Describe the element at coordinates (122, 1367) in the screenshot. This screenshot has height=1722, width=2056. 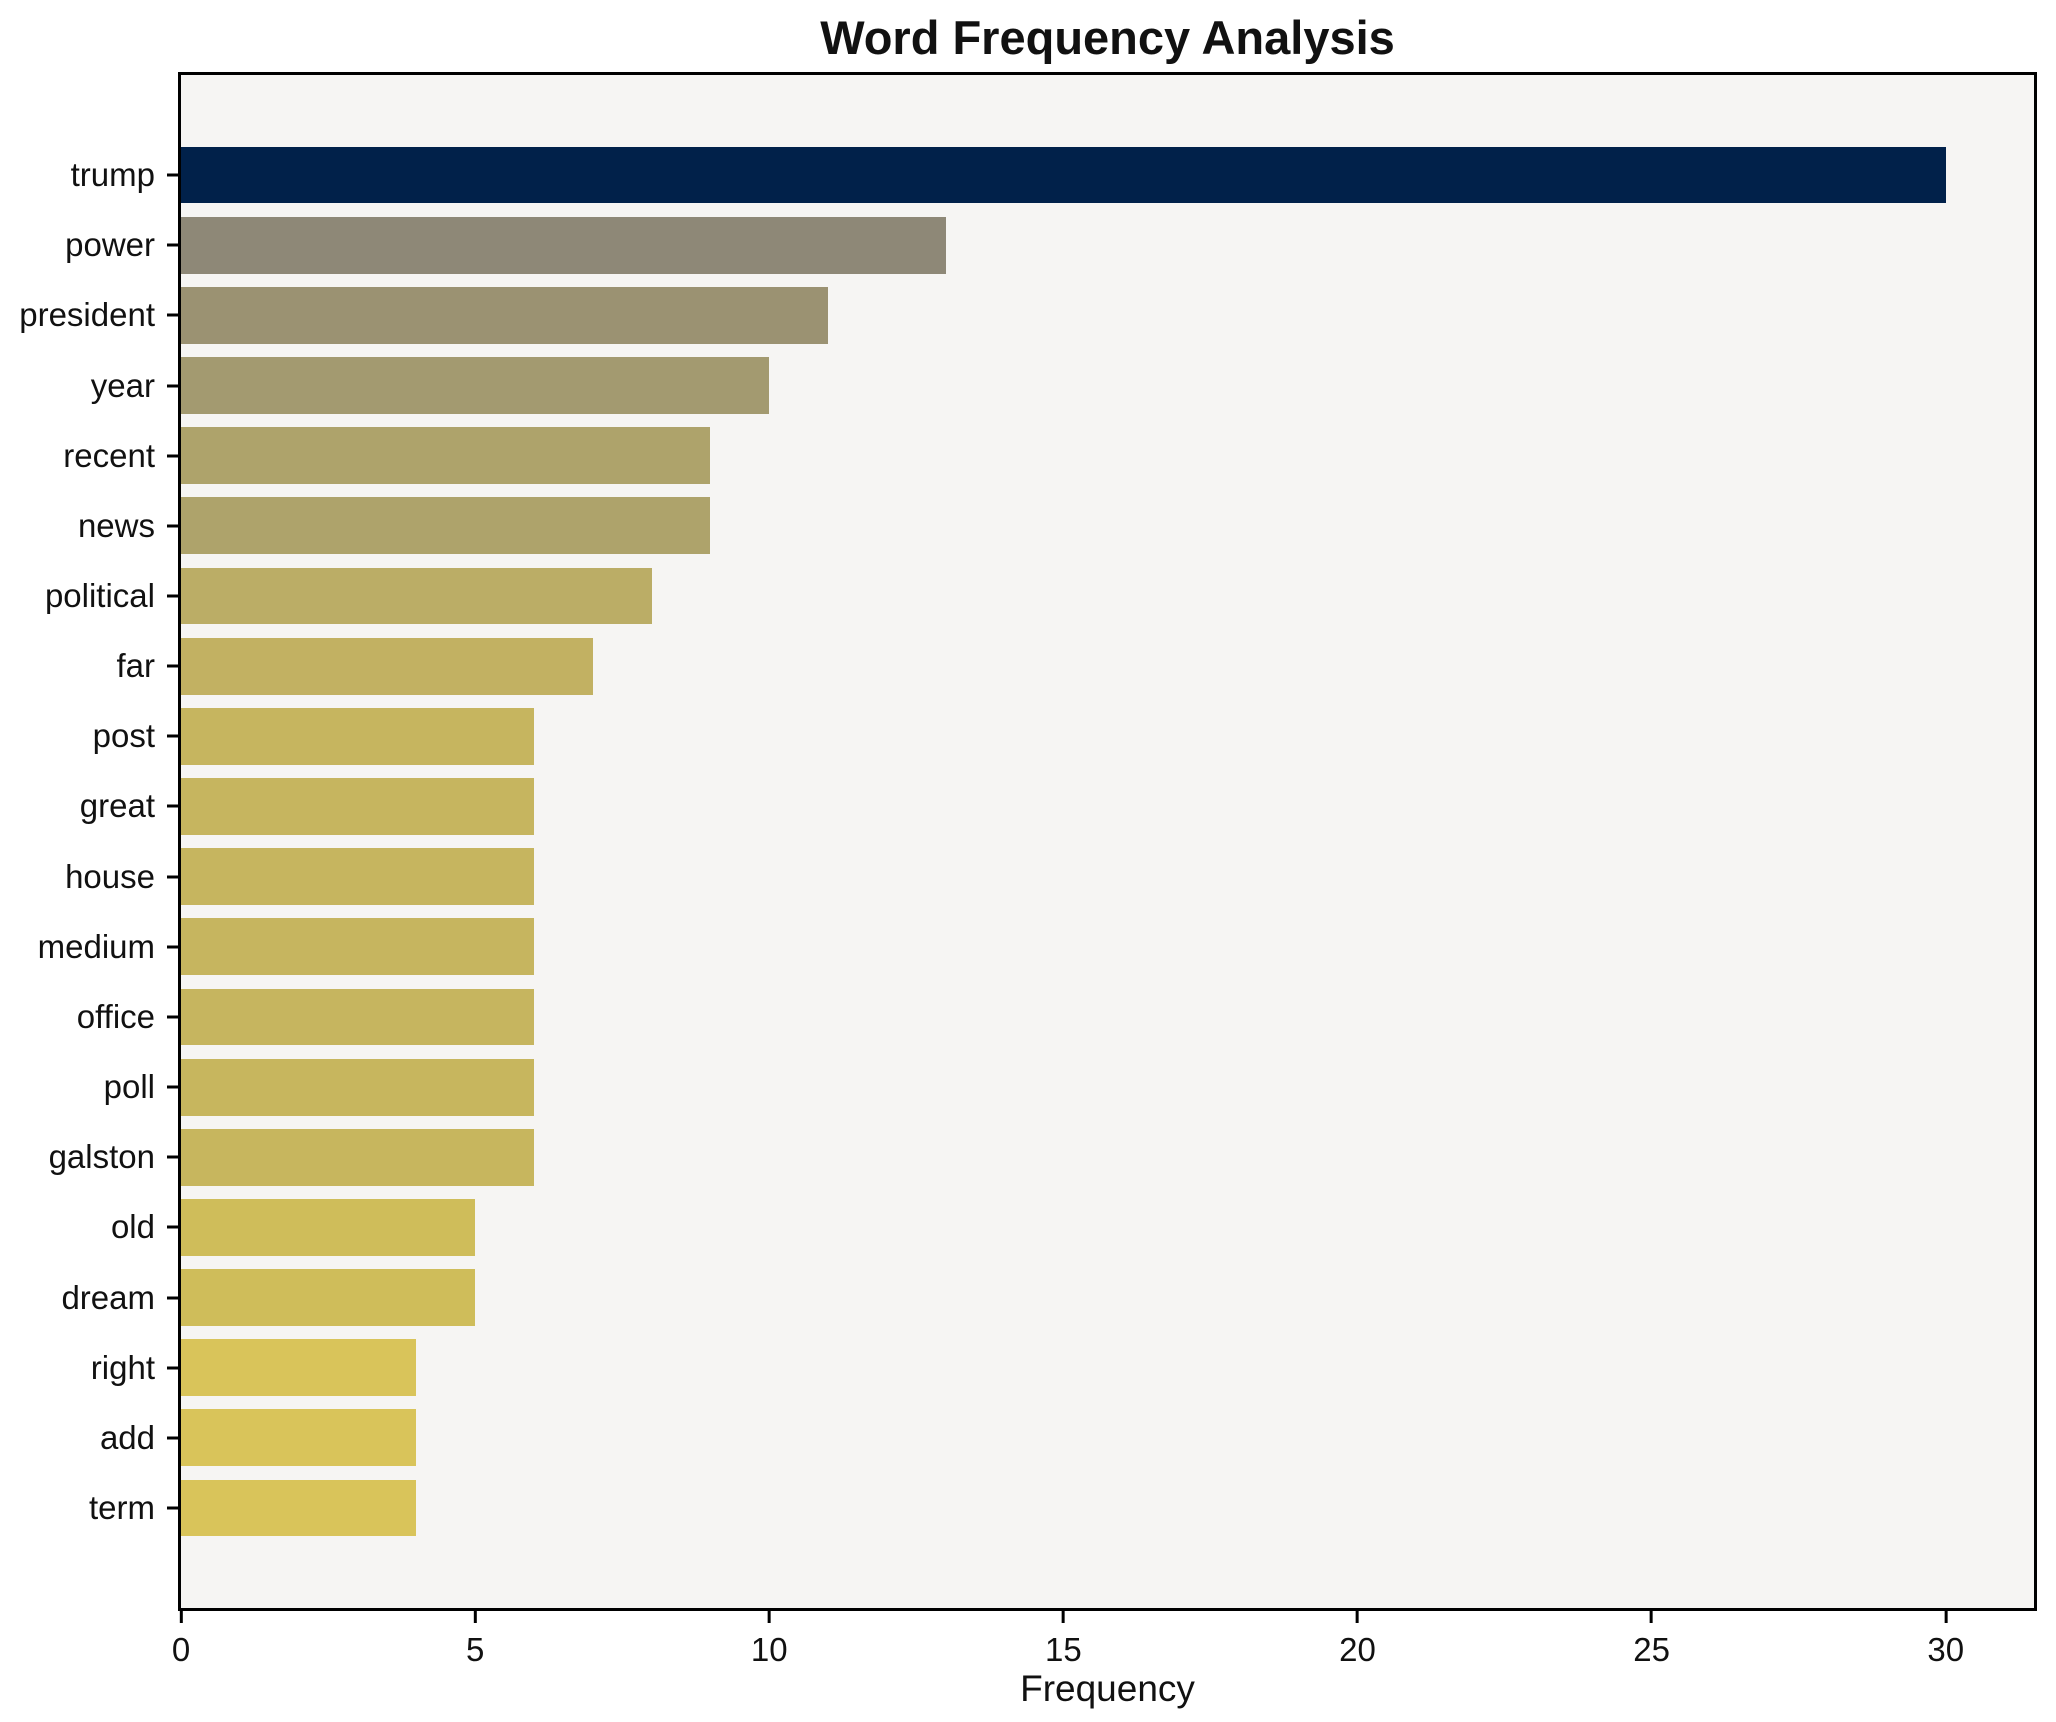
I see `category-label: right` at that location.